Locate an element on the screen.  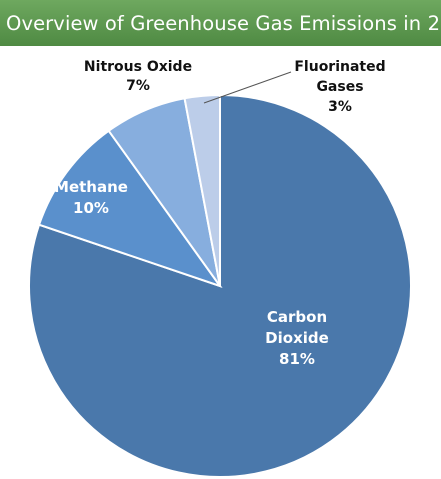
slice-label-carbon-dioxide: Carbon Dioxide 81% is located at coordinates (297, 338).